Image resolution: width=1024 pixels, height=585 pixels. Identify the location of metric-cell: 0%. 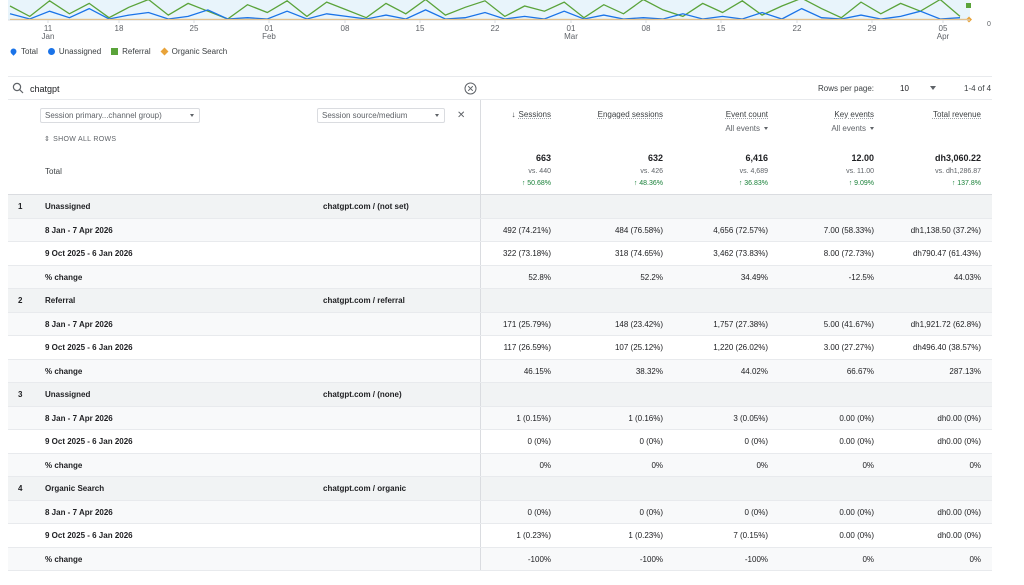
(868, 465).